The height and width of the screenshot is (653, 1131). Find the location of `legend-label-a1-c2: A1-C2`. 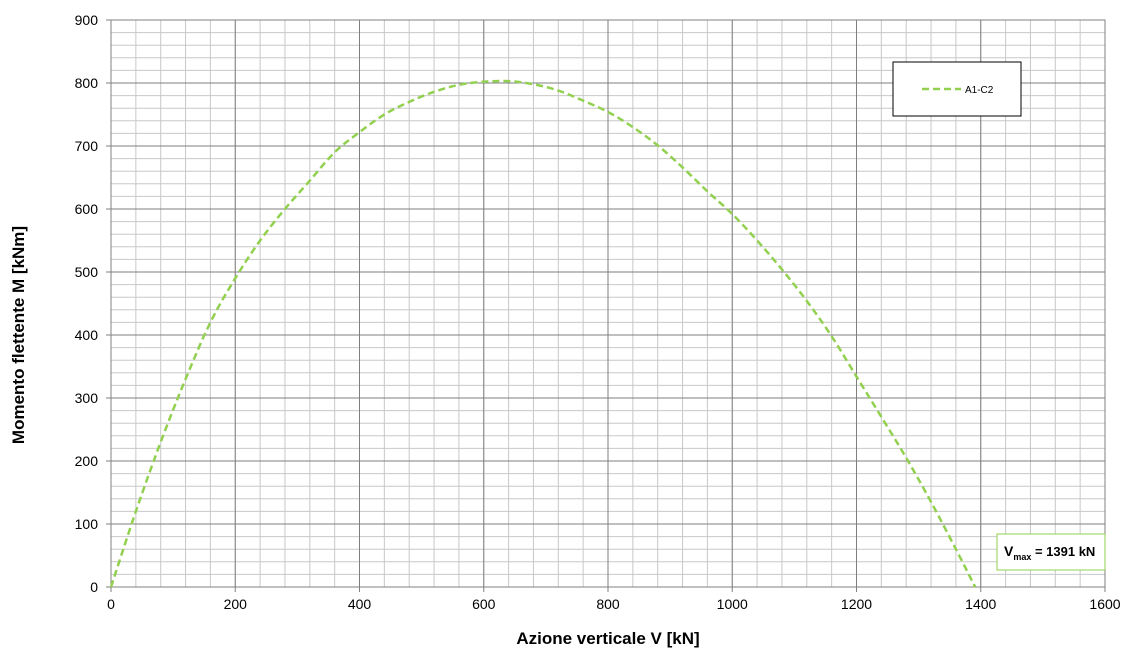

legend-label-a1-c2: A1-C2 is located at coordinates (979, 90).